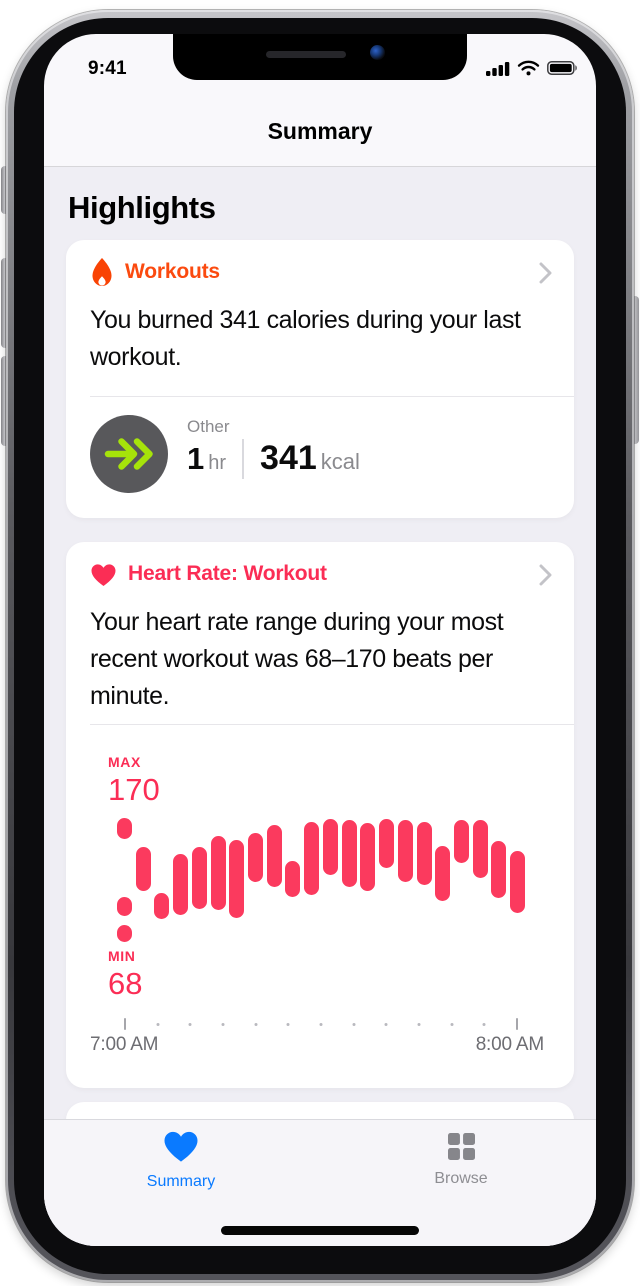 The height and width of the screenshot is (1286, 640). I want to click on summary-heart-icon, so click(181, 1149).